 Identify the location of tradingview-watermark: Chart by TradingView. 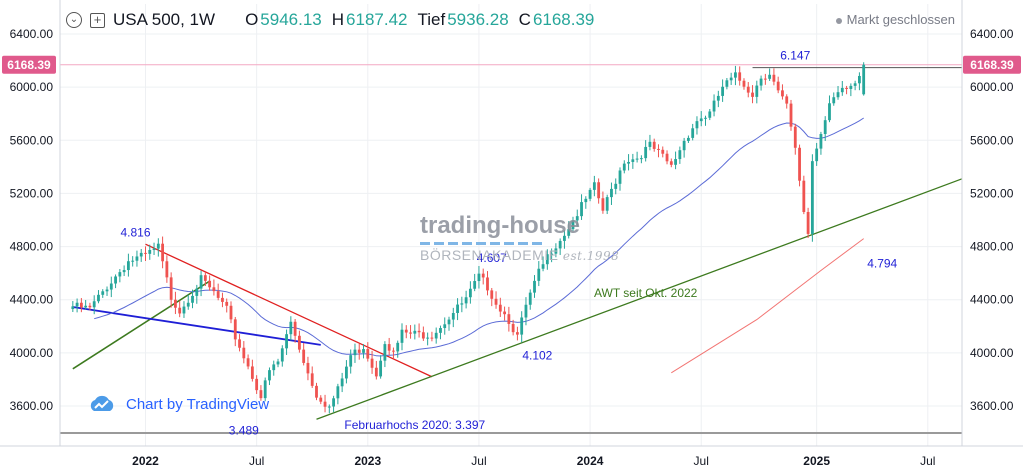
(178, 404).